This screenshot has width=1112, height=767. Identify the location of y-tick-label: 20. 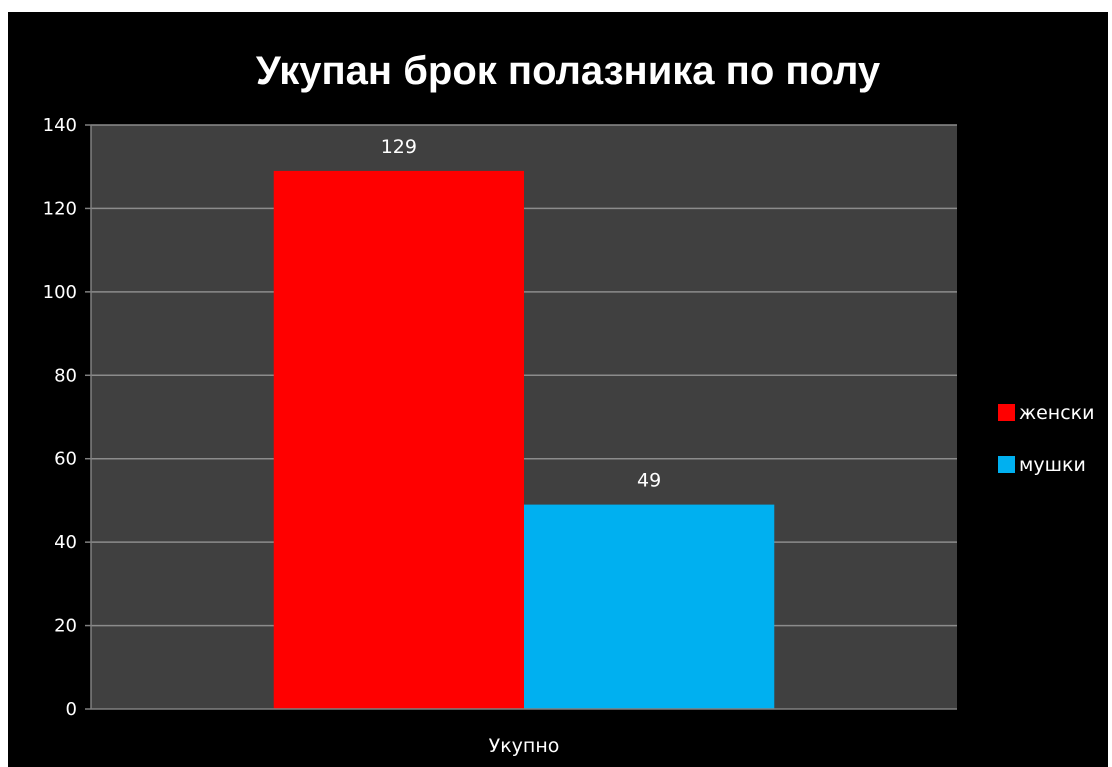
(65, 626).